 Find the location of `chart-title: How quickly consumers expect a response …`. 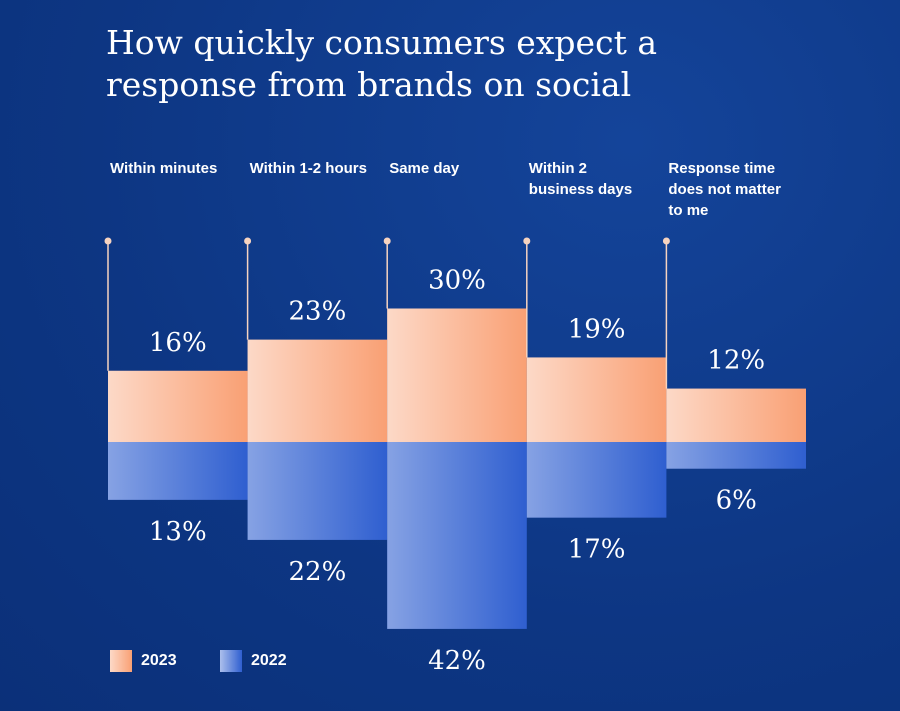

chart-title: How quickly consumers expect a response … is located at coordinates (381, 63).